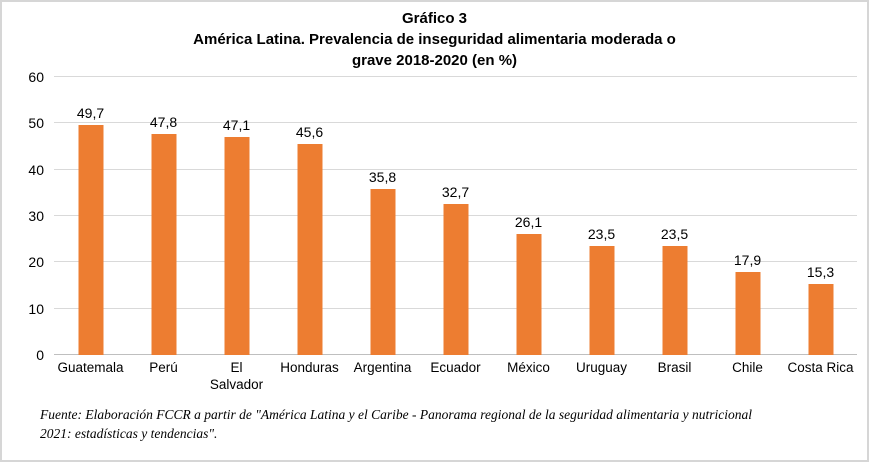  What do you see at coordinates (528, 367) in the screenshot?
I see `x-axis-category-label-México: México` at bounding box center [528, 367].